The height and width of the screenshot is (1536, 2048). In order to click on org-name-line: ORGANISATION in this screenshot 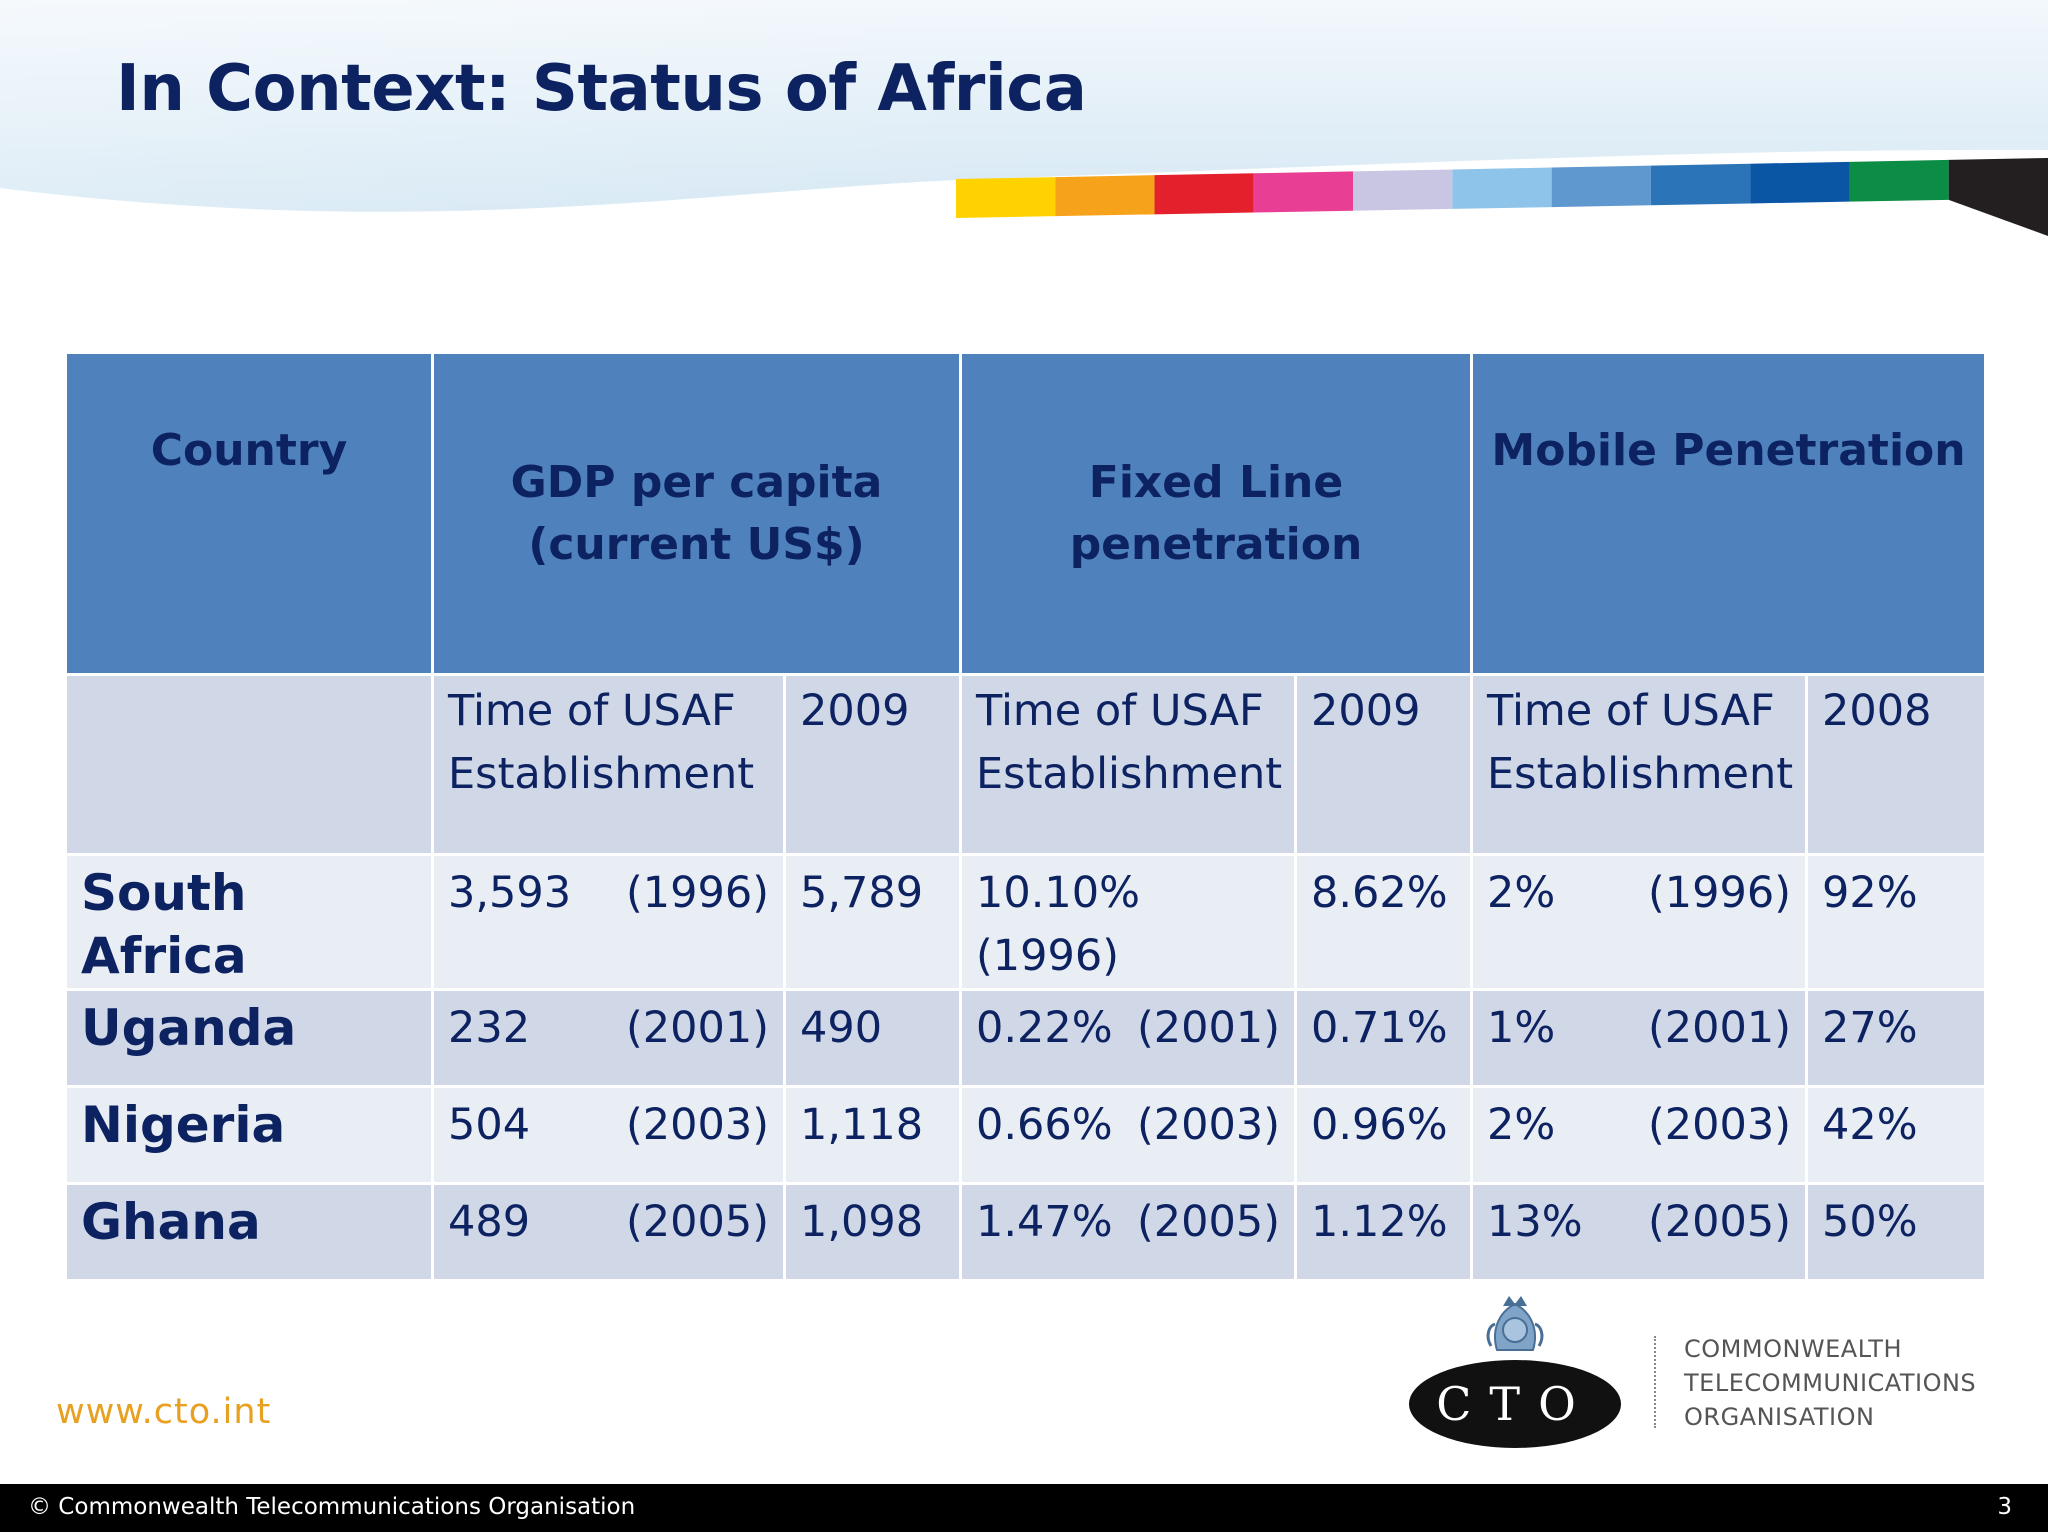, I will do `click(1779, 1417)`.